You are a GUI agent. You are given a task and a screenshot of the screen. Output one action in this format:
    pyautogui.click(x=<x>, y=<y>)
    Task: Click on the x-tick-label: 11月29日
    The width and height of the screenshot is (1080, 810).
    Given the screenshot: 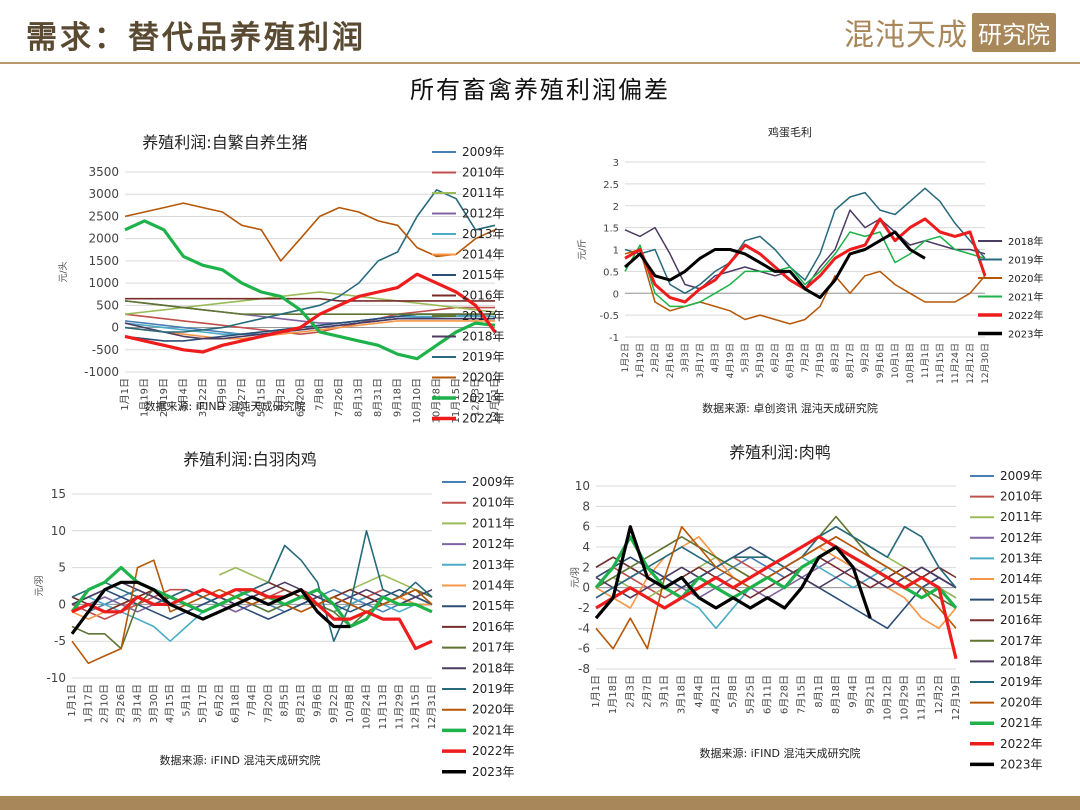 What is the action you would take?
    pyautogui.click(x=399, y=706)
    